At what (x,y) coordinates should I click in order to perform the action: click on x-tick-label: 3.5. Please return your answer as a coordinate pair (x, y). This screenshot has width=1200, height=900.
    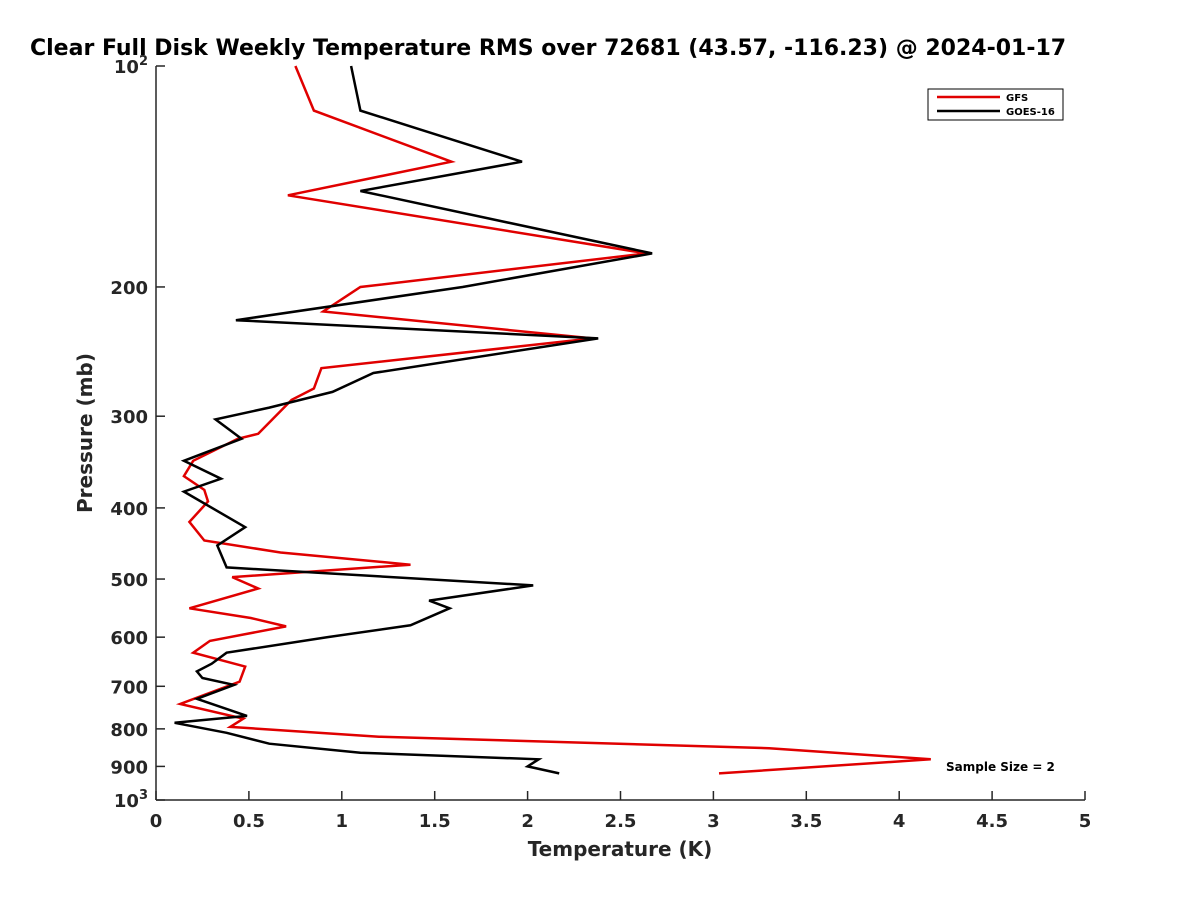
    Looking at the image, I should click on (806, 821).